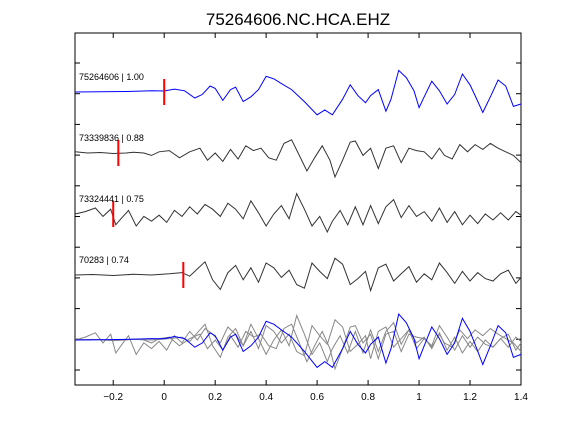 This screenshot has width=576, height=432. Describe the element at coordinates (215, 397) in the screenshot. I see `x-tick-label: 0.2` at that location.